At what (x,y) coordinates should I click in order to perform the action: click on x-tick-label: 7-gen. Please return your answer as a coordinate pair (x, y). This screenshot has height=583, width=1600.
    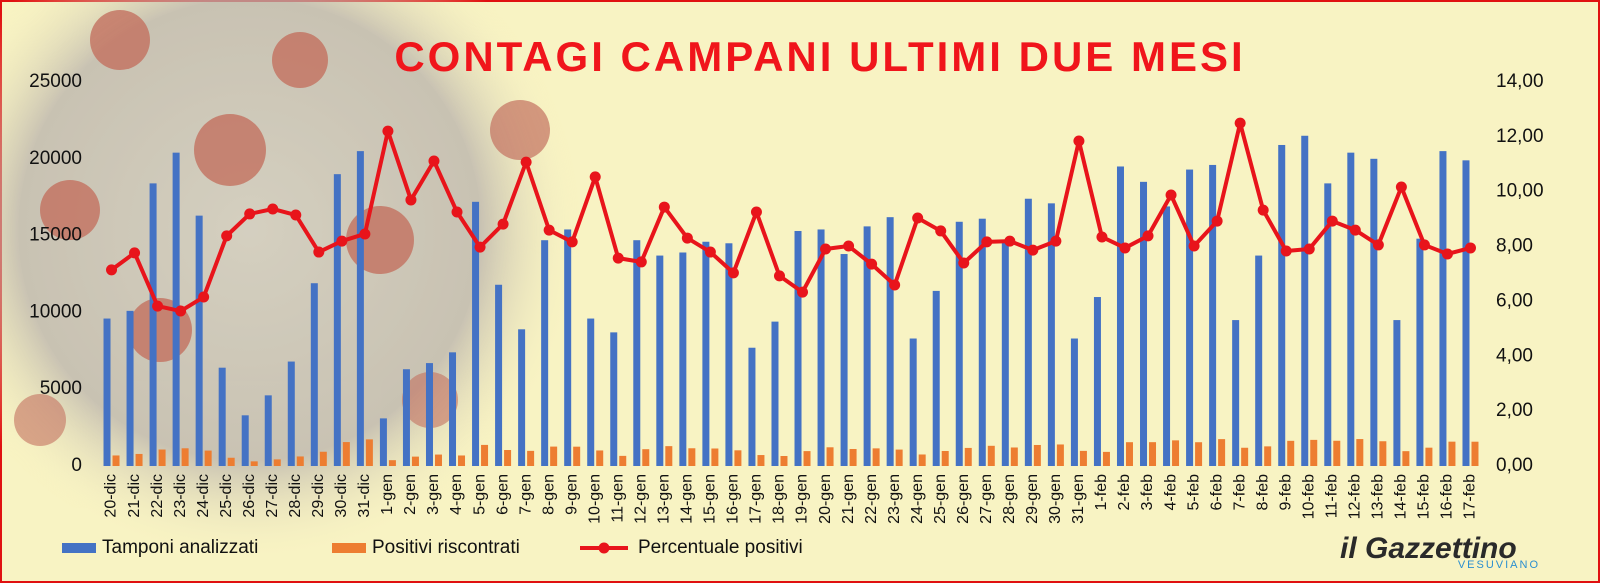
    Looking at the image, I should click on (525, 494).